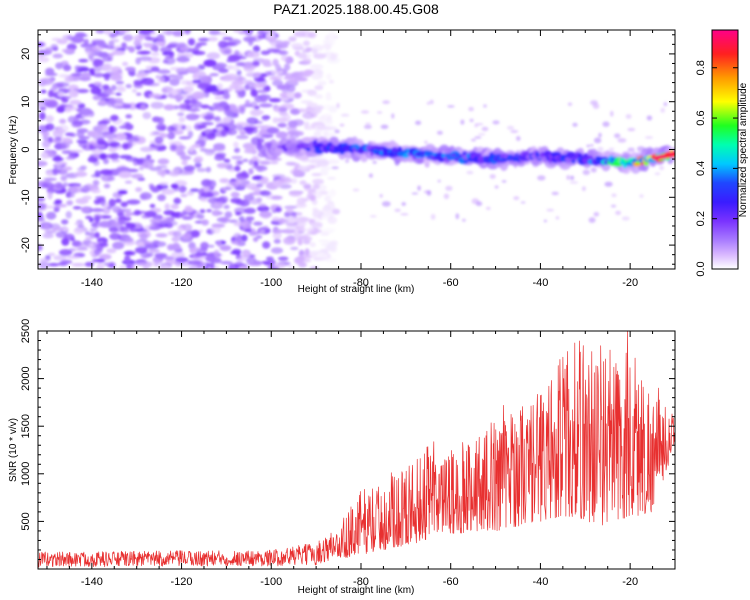  Describe the element at coordinates (451, 582) in the screenshot. I see `snr-x-tick-label: -60` at that location.